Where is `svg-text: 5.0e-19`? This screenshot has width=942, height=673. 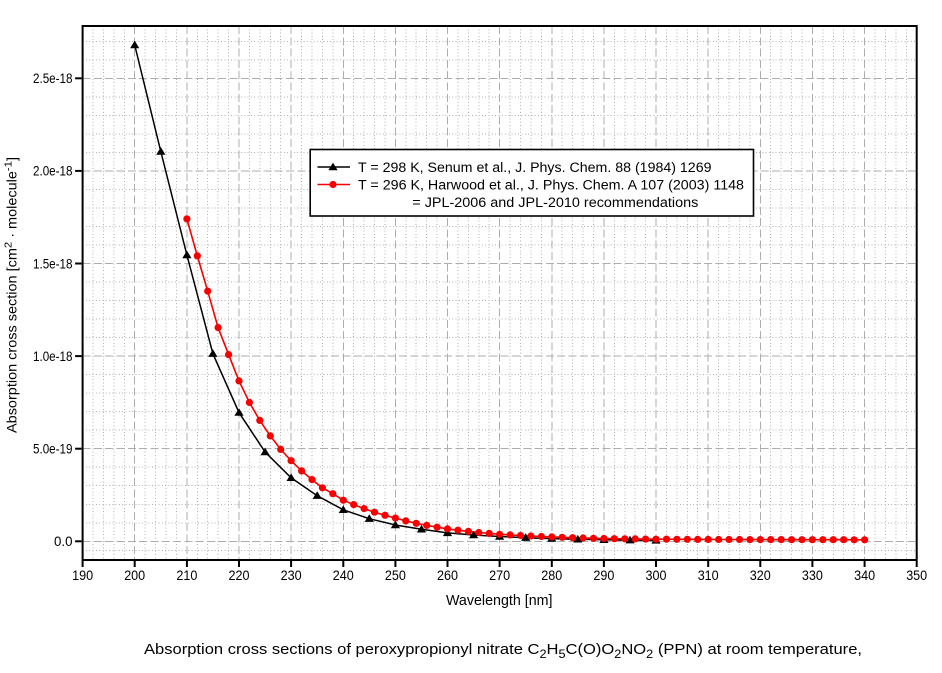
svg-text: 5.0e-19 is located at coordinates (53, 449).